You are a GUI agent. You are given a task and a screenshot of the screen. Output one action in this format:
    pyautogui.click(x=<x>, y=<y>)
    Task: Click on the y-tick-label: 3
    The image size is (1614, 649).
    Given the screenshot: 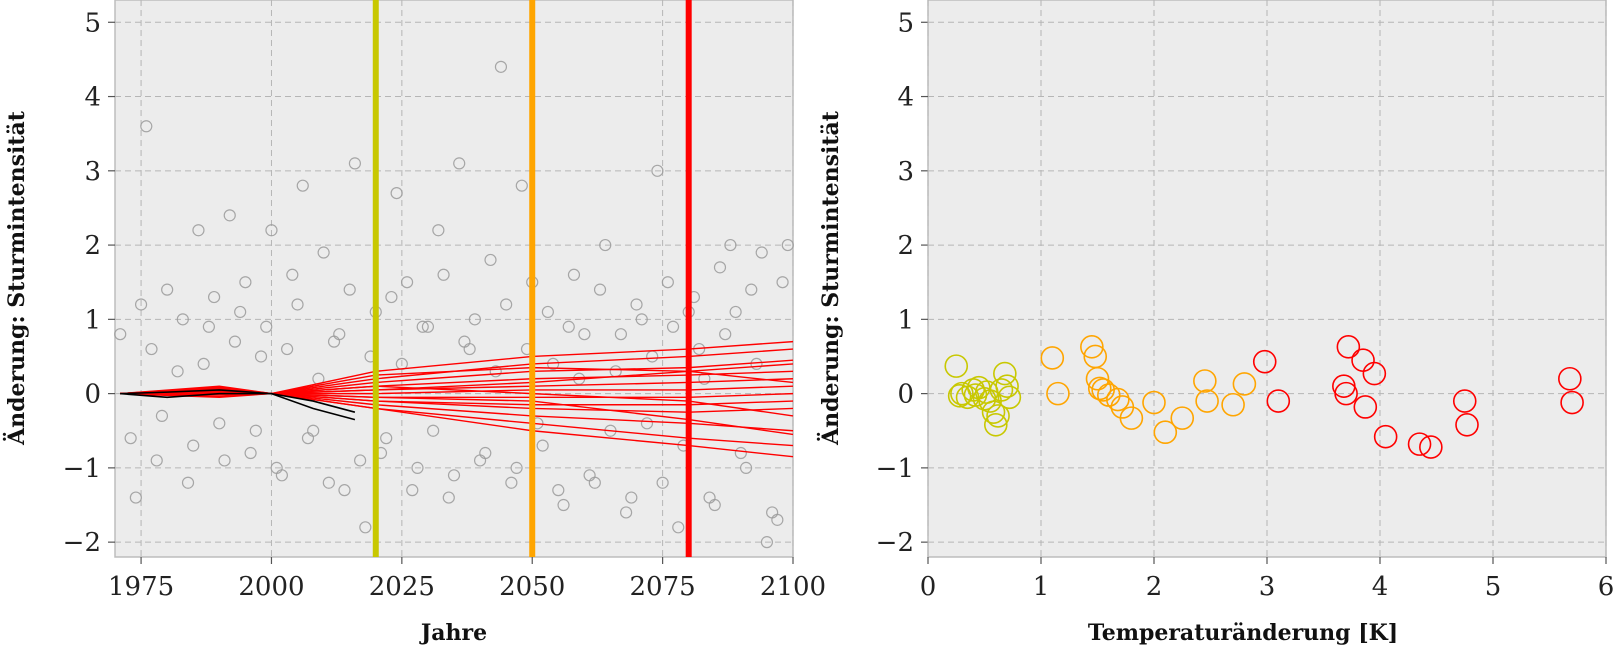 What is the action you would take?
    pyautogui.click(x=905, y=172)
    